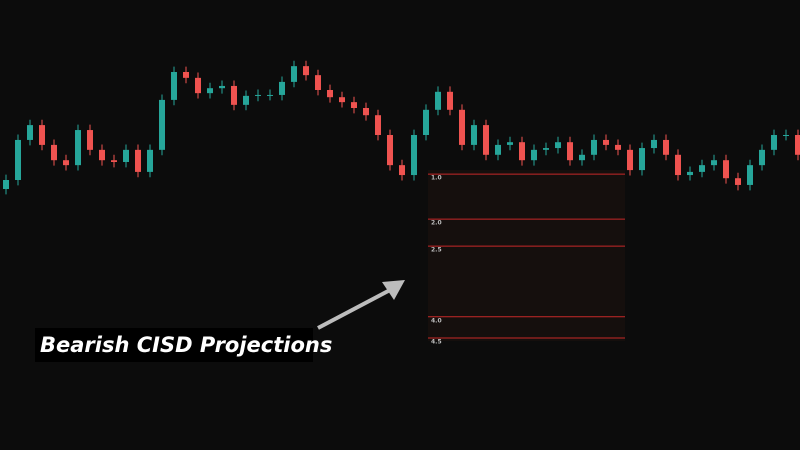  I want to click on annotation-box, so click(174, 345).